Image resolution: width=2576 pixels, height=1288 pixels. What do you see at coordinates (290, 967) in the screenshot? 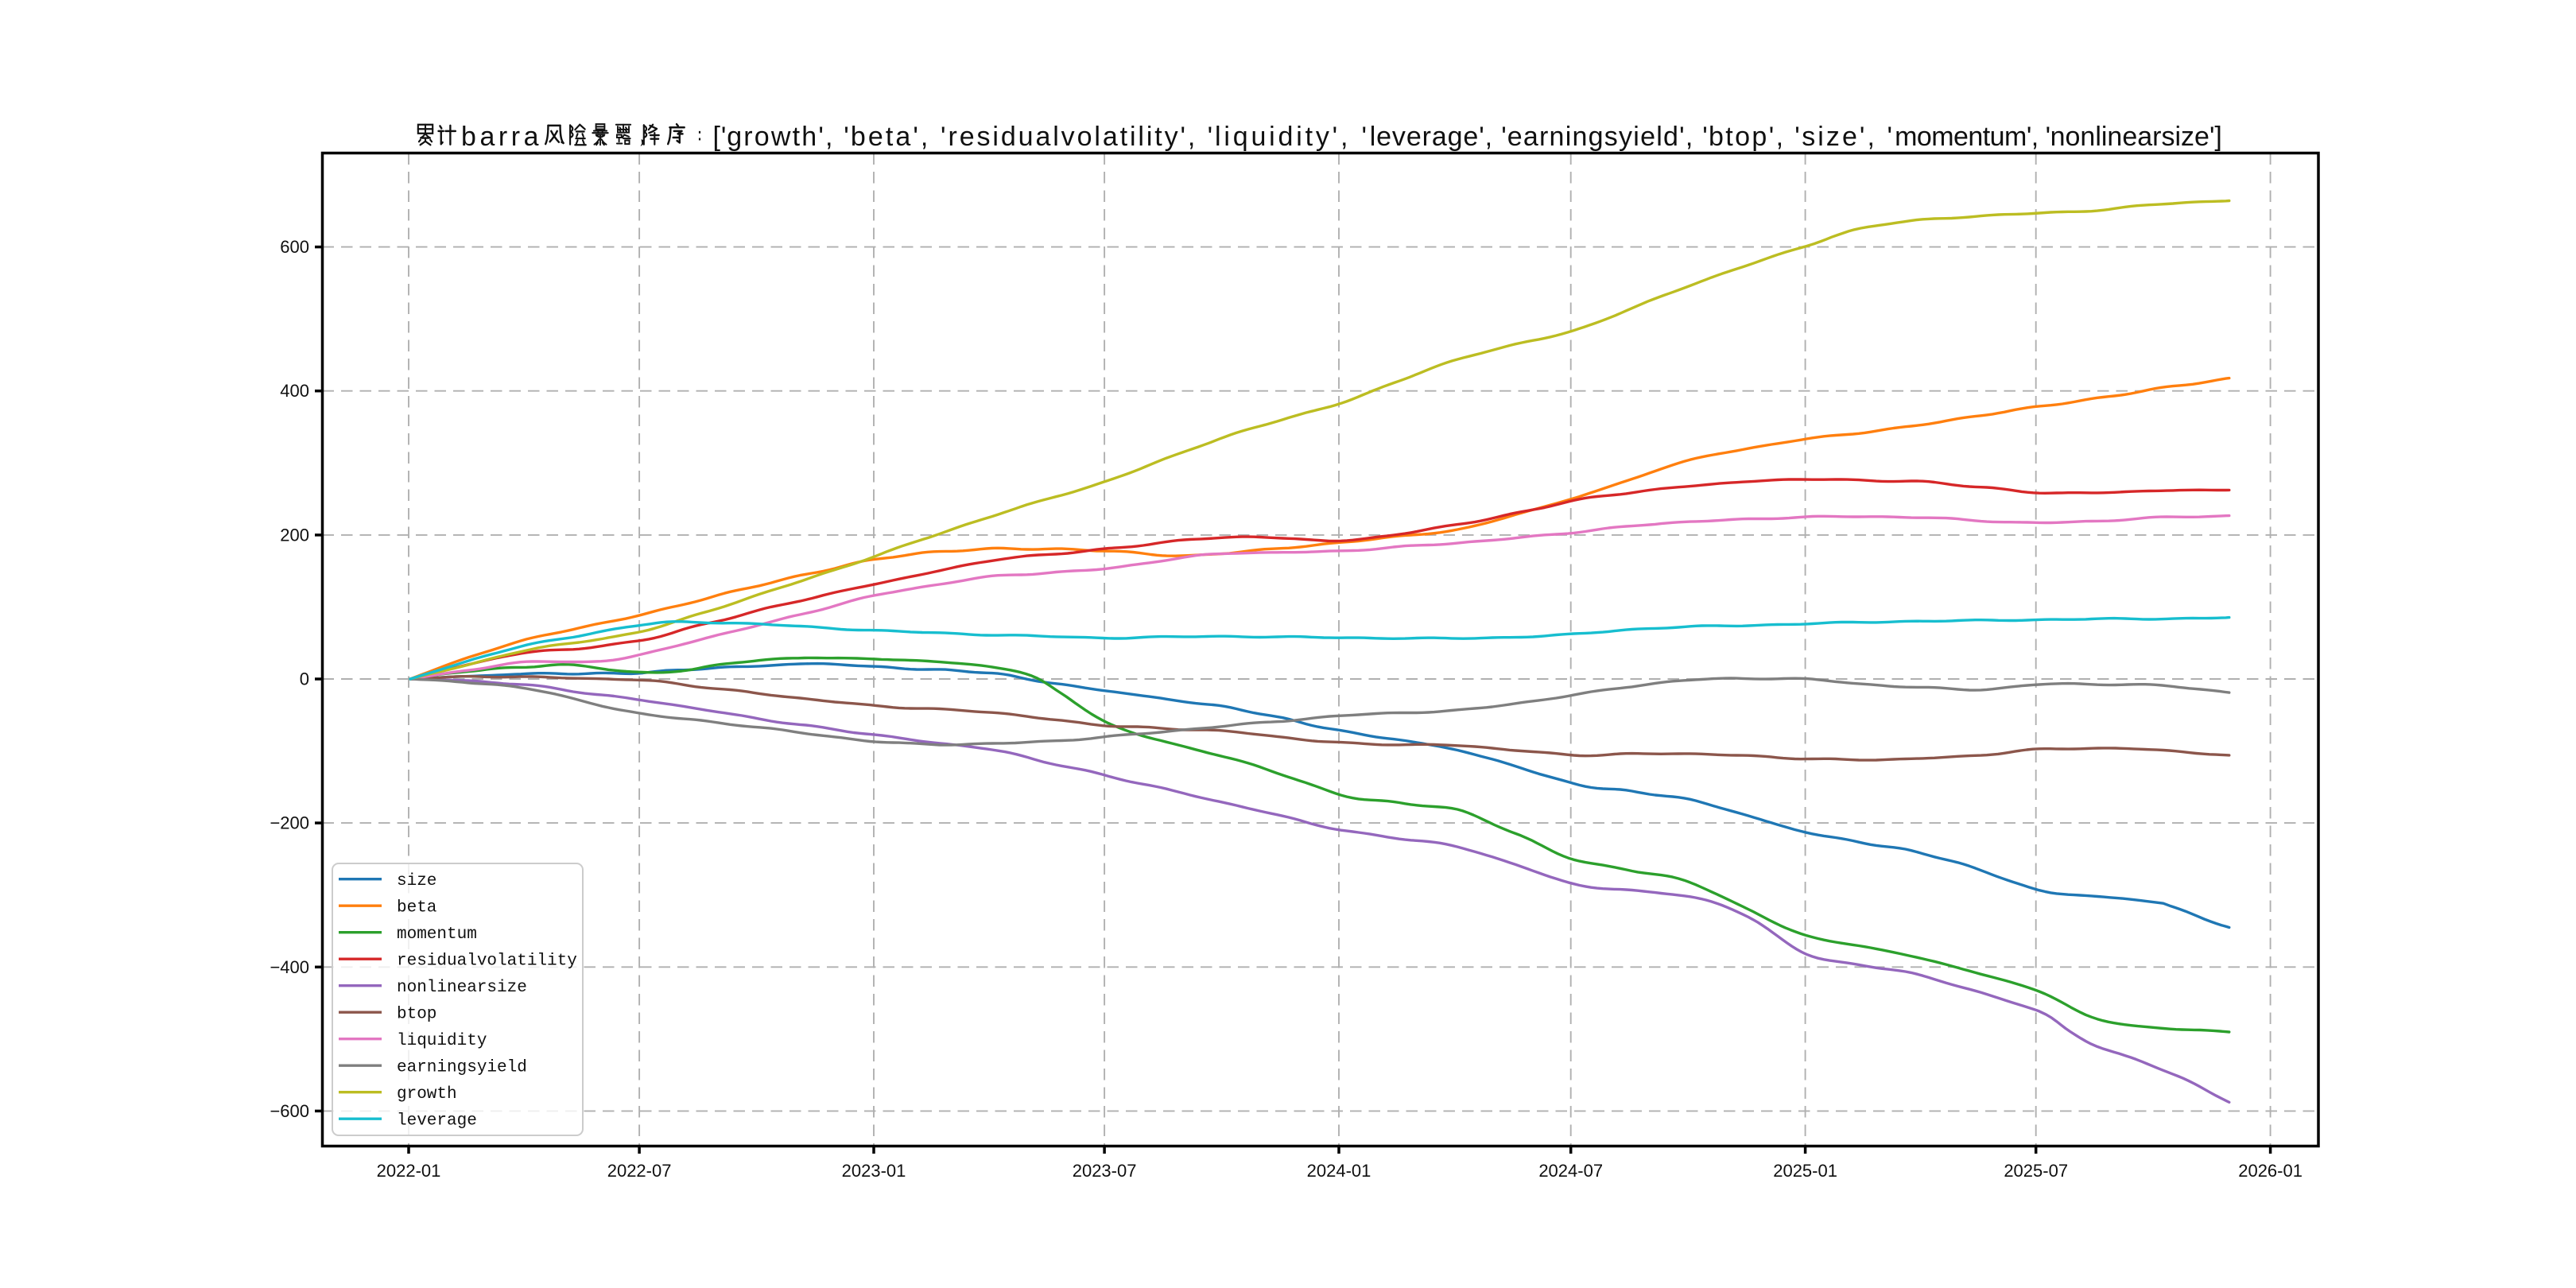
I see `svg-text: −400` at bounding box center [290, 967].